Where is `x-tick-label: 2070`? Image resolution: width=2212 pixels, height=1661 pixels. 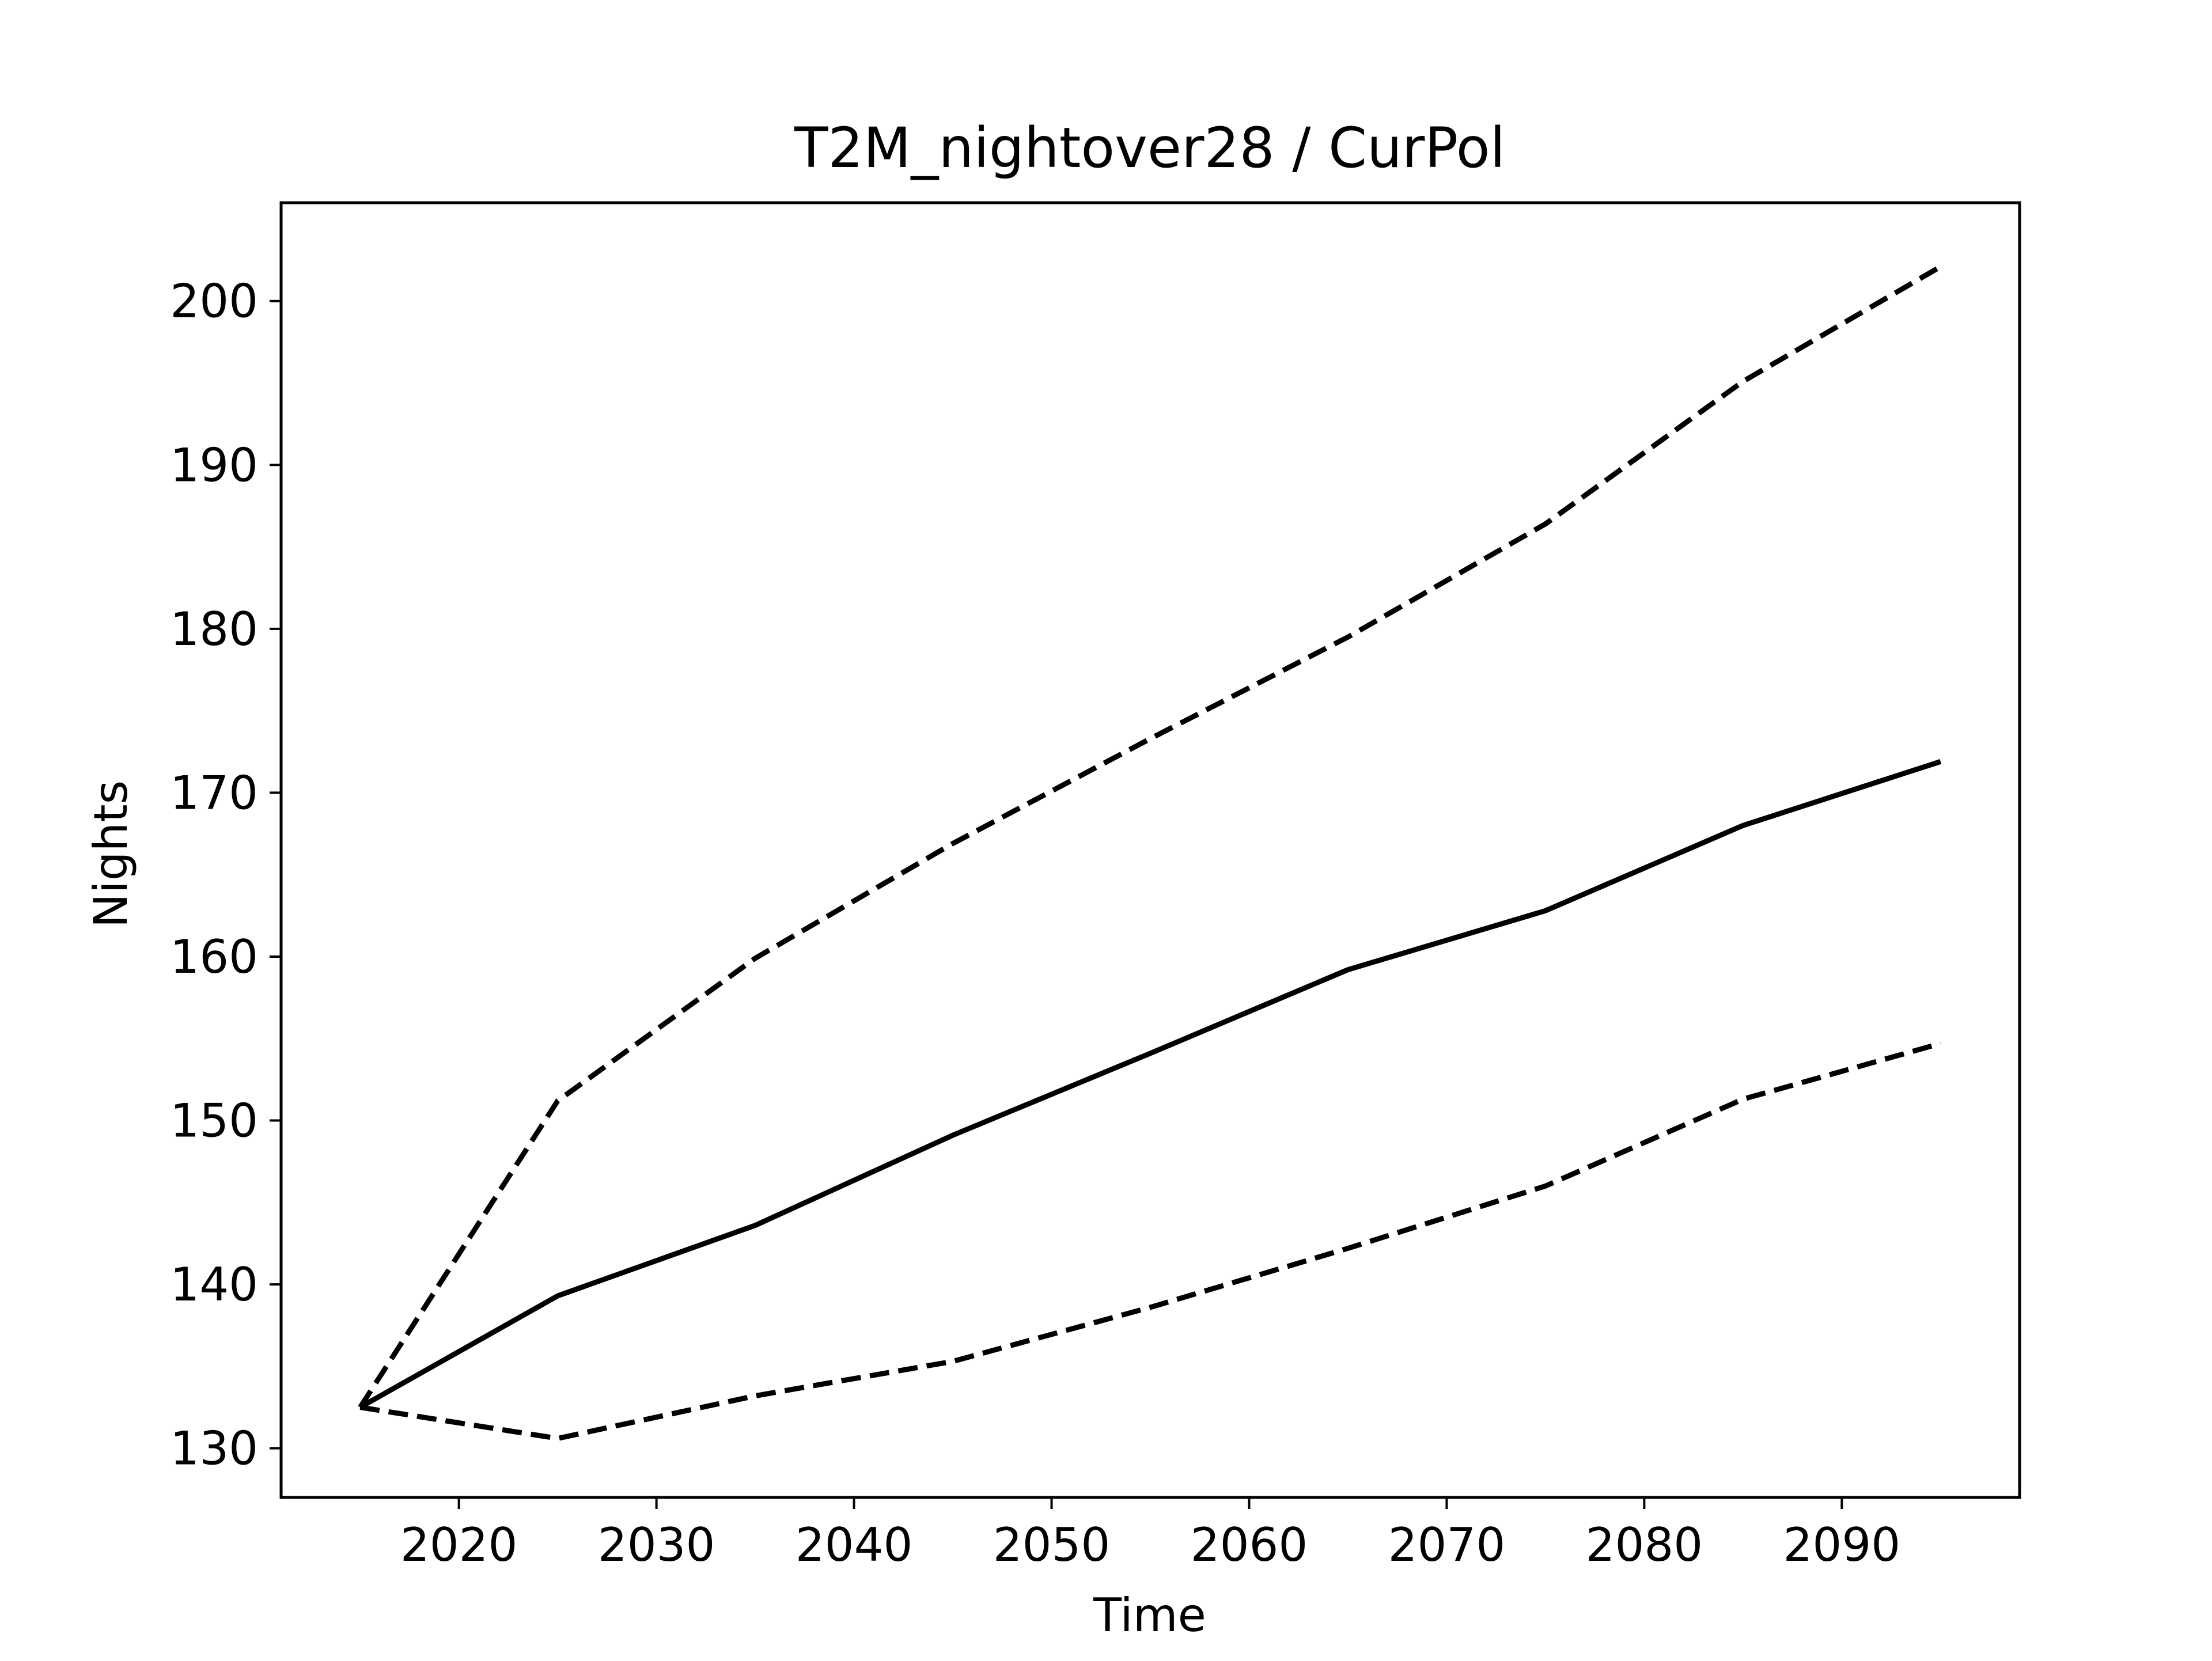
x-tick-label: 2070 is located at coordinates (1447, 1545).